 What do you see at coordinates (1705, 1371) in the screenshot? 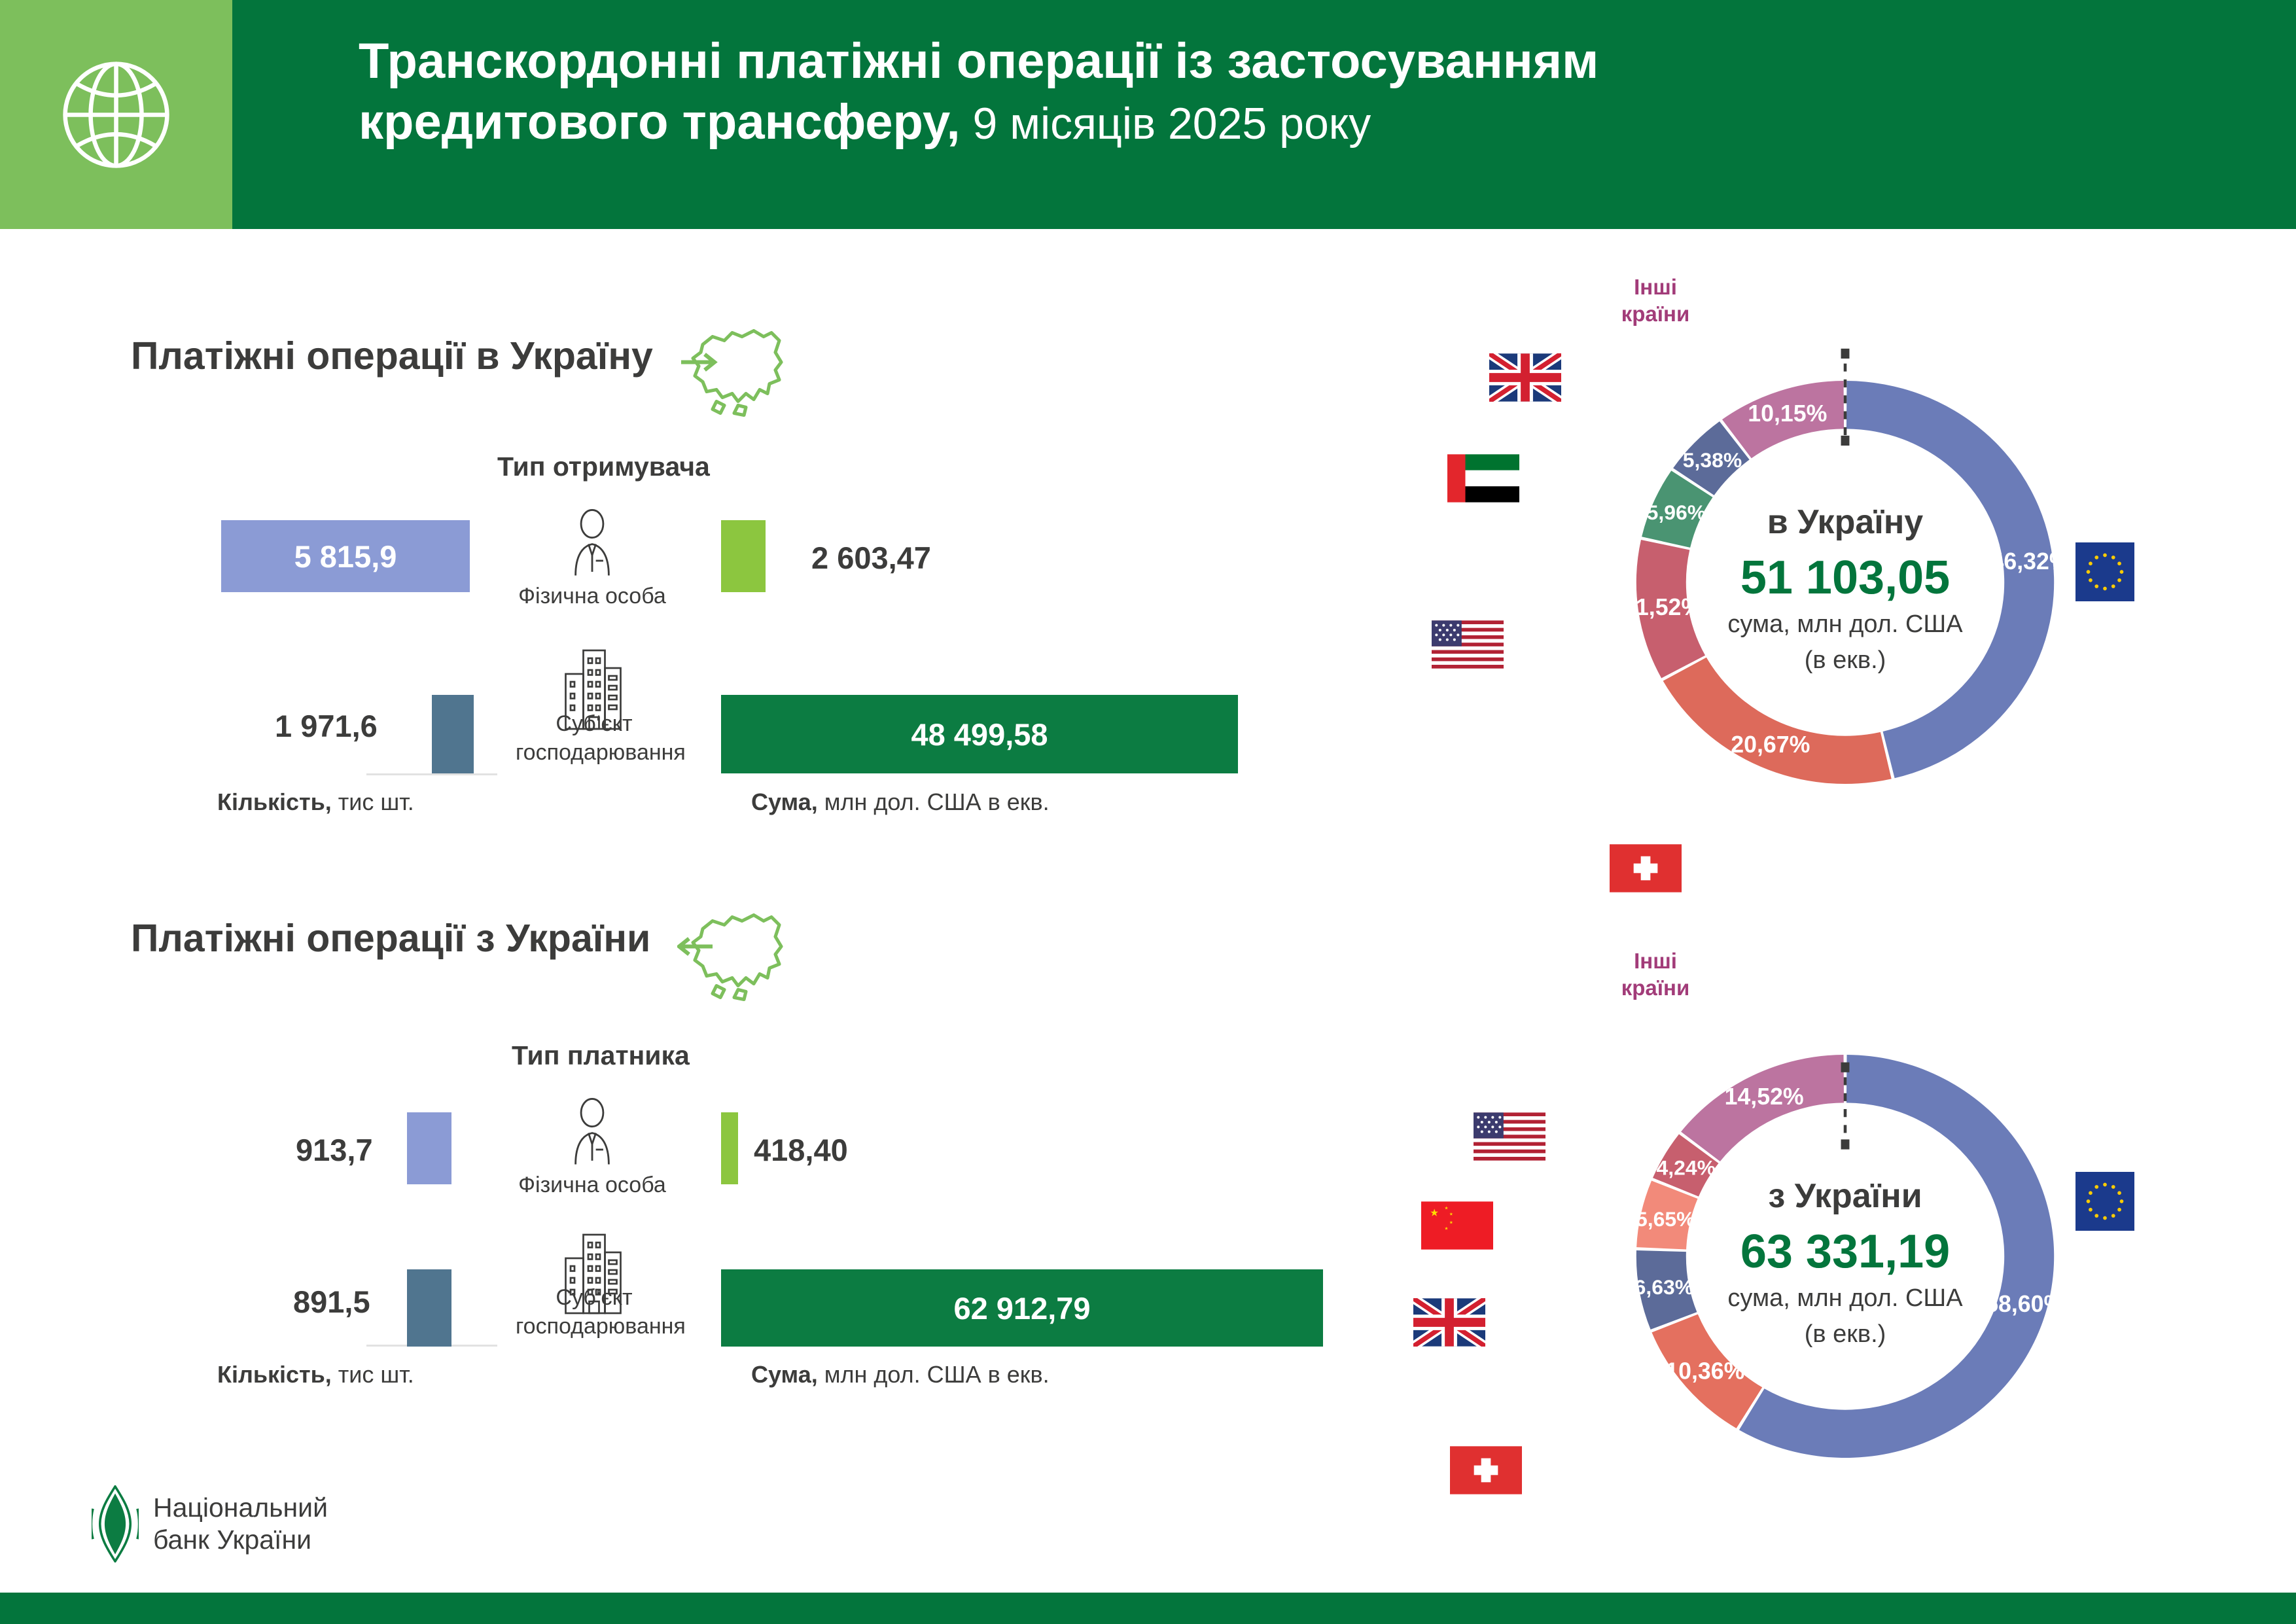
I see `donut-outbound-slice-label-1: 10,36%` at bounding box center [1705, 1371].